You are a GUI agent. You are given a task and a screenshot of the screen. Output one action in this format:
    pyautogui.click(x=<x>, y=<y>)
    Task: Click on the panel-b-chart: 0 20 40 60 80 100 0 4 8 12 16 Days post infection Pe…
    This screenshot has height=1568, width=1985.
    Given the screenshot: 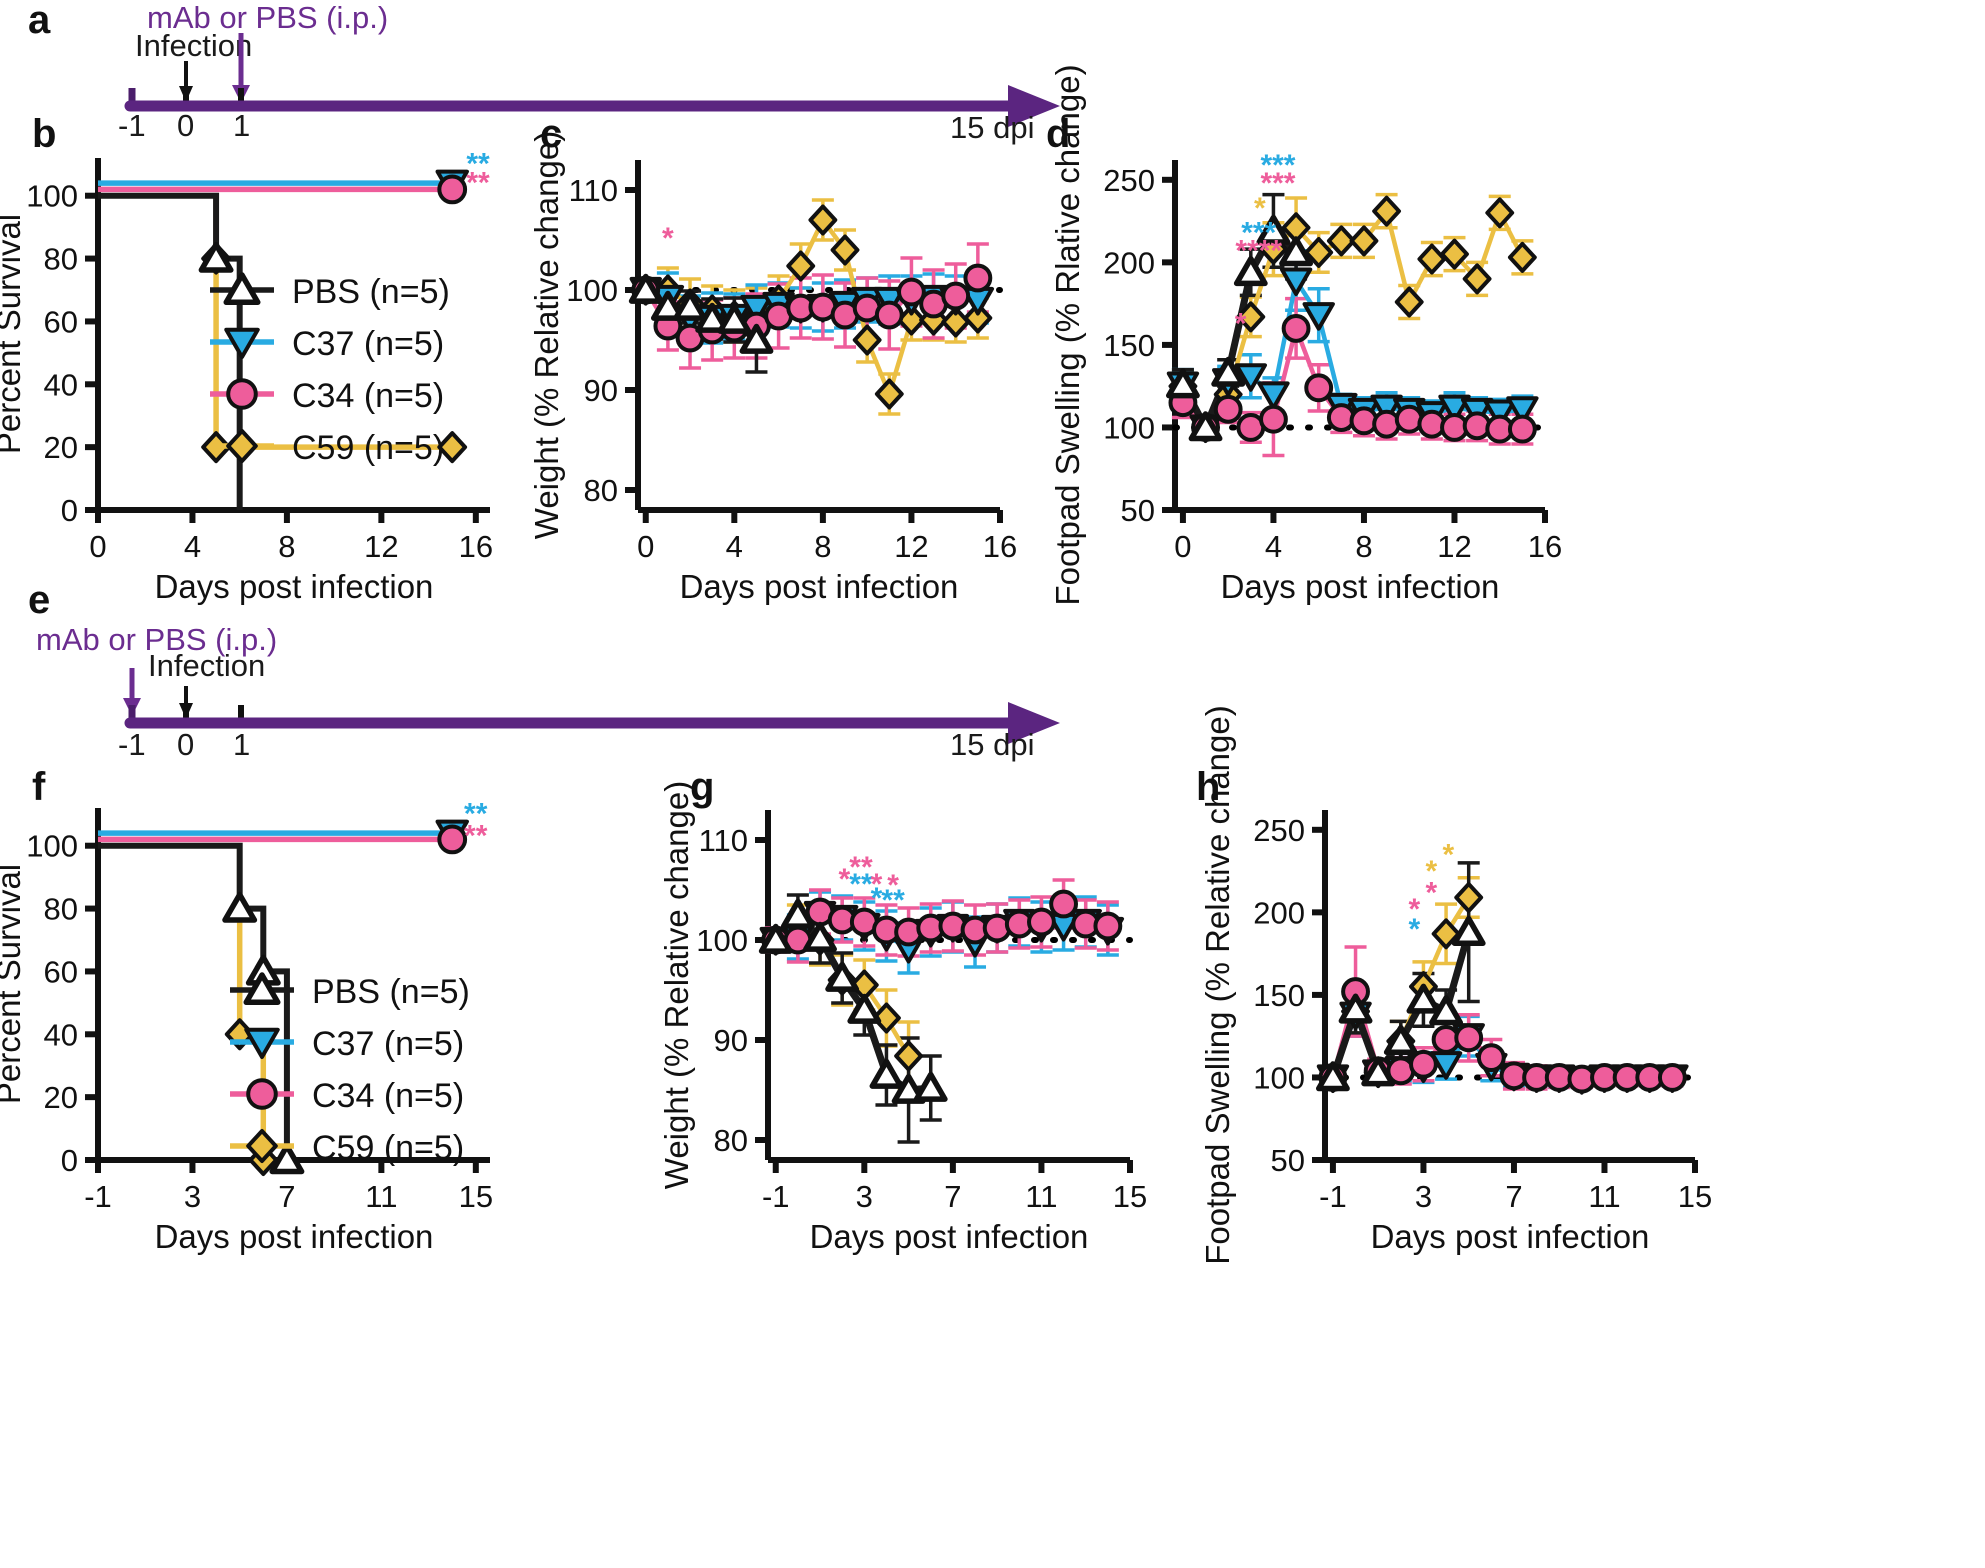 What is the action you would take?
    pyautogui.click(x=265, y=372)
    